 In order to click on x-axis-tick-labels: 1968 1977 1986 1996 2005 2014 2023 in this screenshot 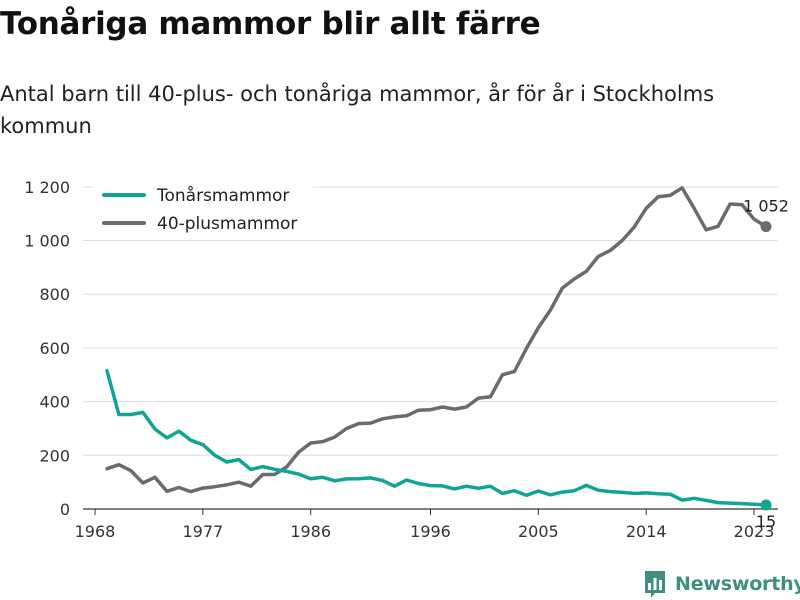, I will do `click(425, 525)`.